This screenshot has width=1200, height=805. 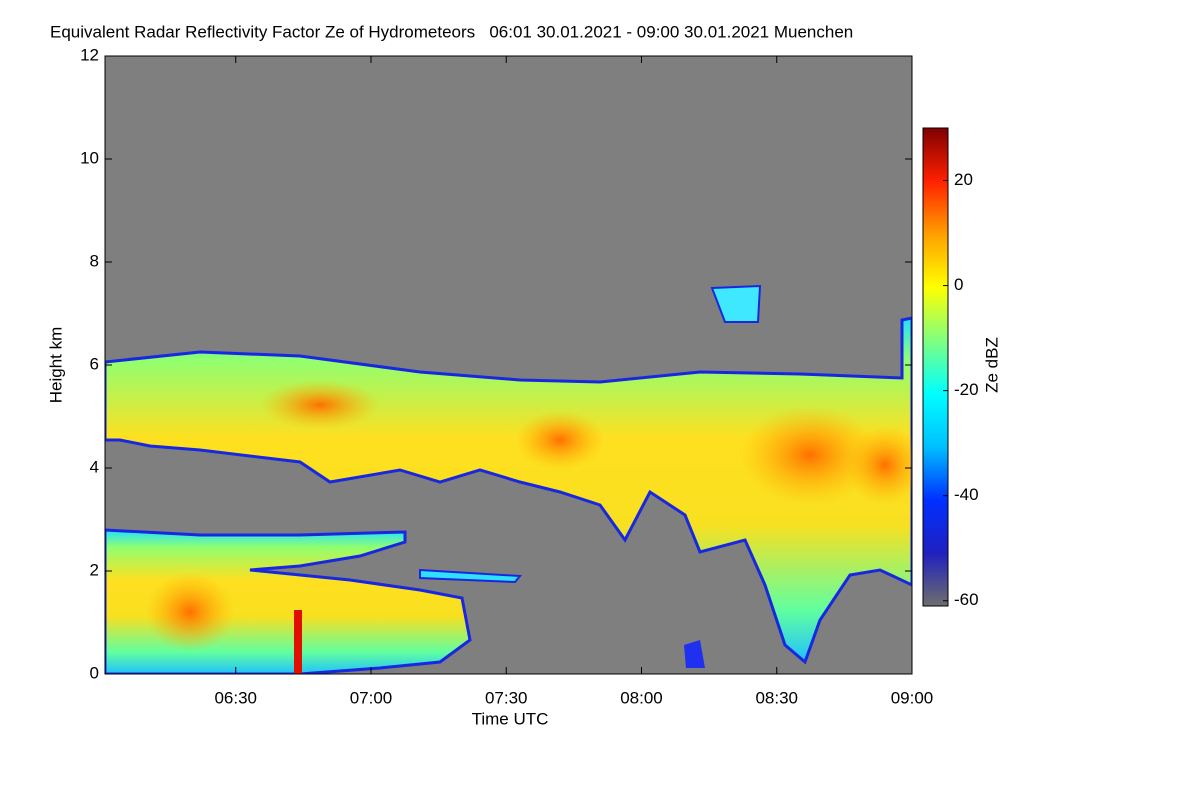 I want to click on echo-thin, so click(x=471, y=576).